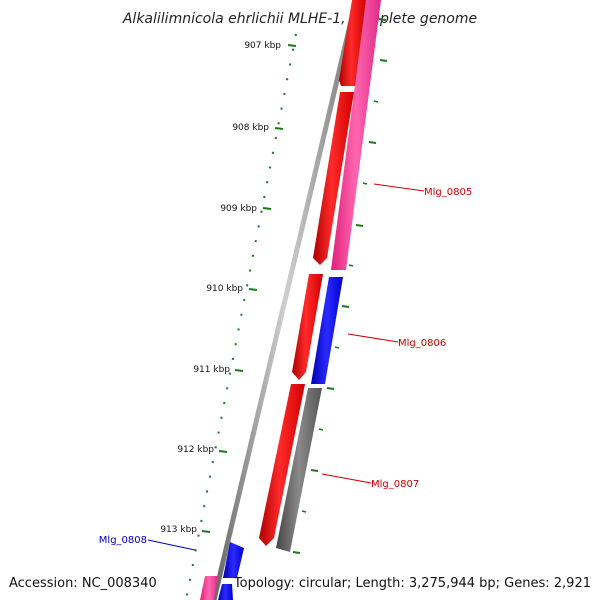 This screenshot has width=600, height=600. I want to click on gene-arrow-red-top, so click(352, 43).